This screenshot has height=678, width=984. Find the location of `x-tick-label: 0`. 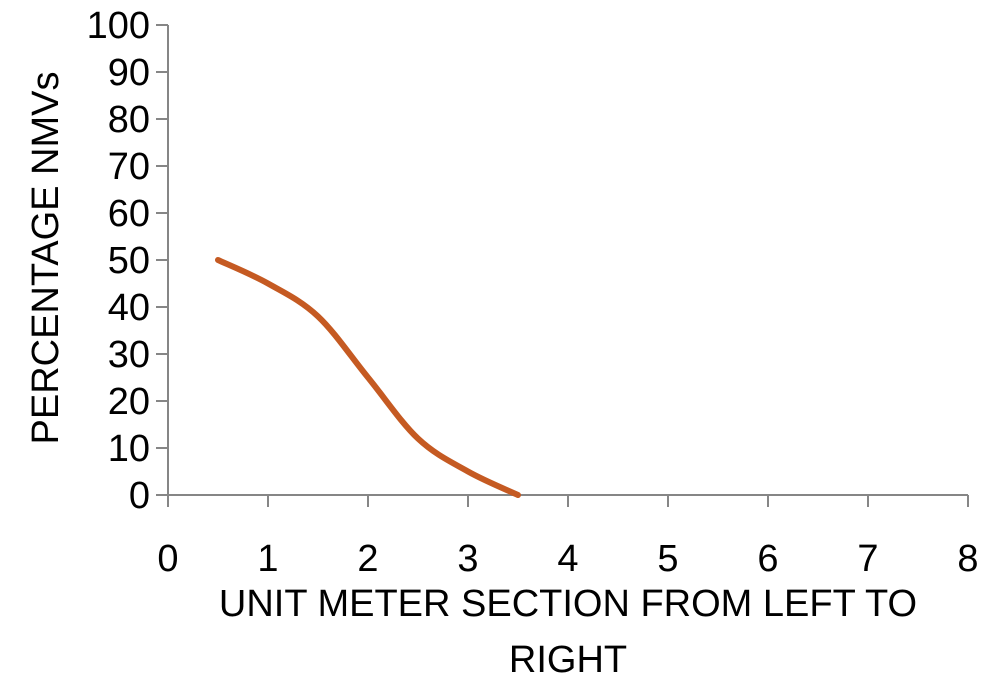

x-tick-label: 0 is located at coordinates (167, 559).